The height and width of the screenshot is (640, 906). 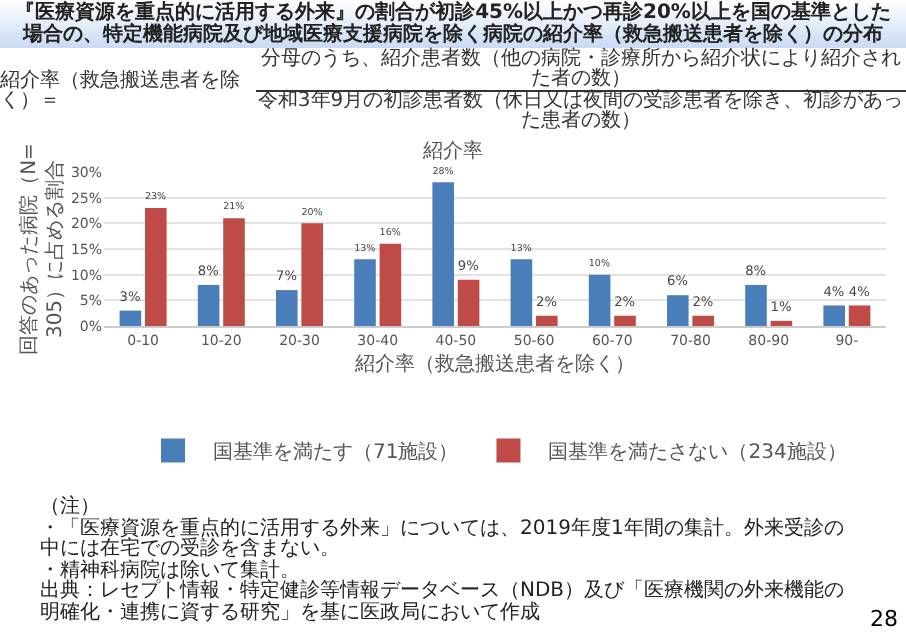 I want to click on text: ・「医療資源を重点的に活用する外来」については、2019年度1年間の集計。外来受診の中には在宅での受診を含まない。, so click(x=443, y=538).